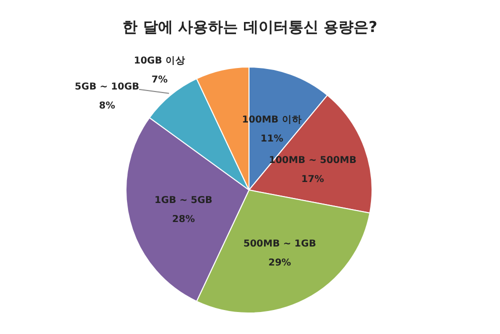 This screenshot has width=500, height=334. What do you see at coordinates (184, 219) in the screenshot?
I see `data-label: 28%` at bounding box center [184, 219].